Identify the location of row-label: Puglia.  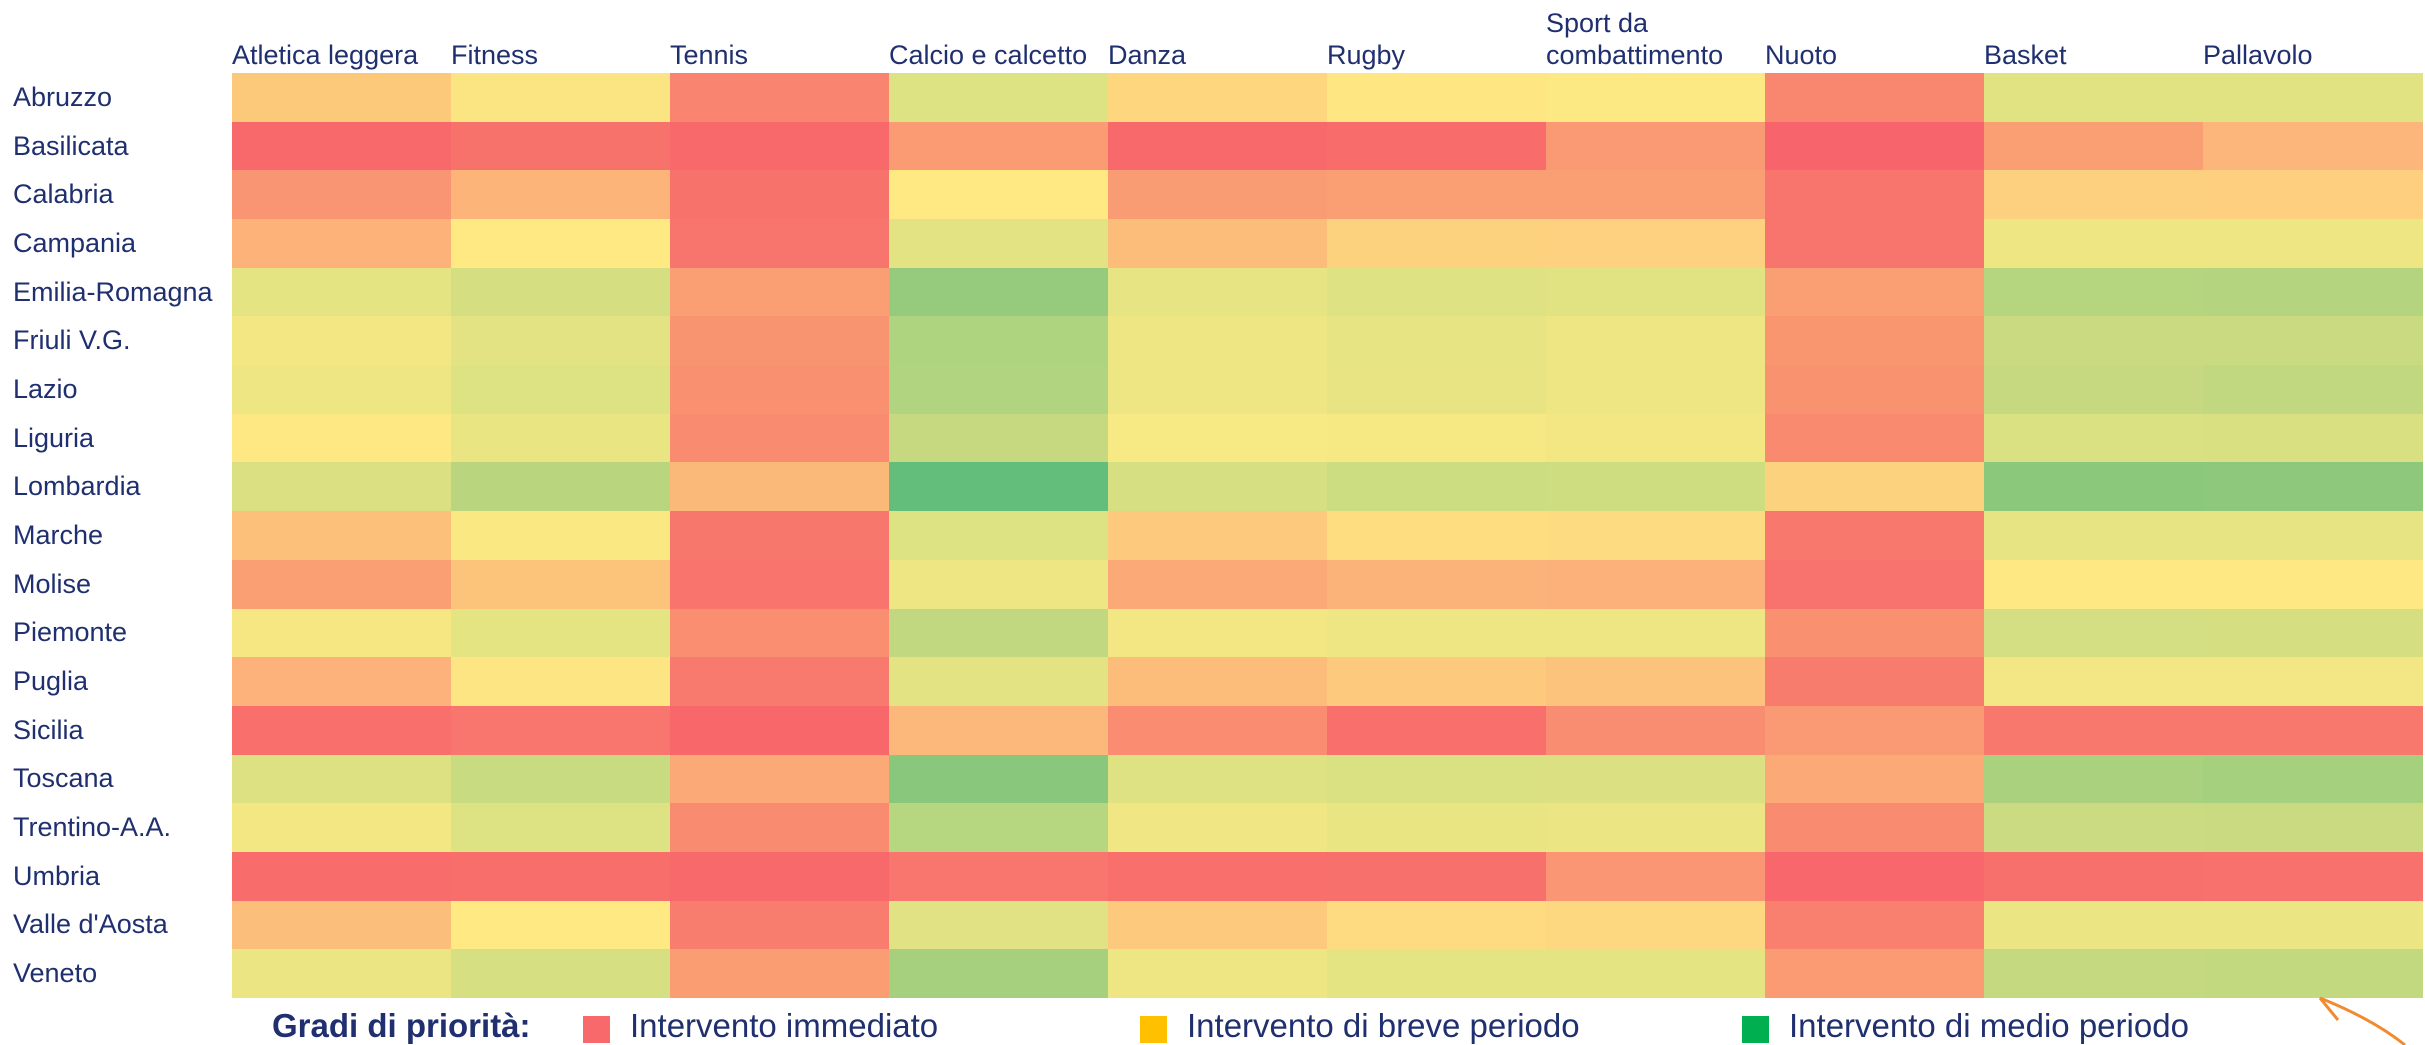
(51, 681).